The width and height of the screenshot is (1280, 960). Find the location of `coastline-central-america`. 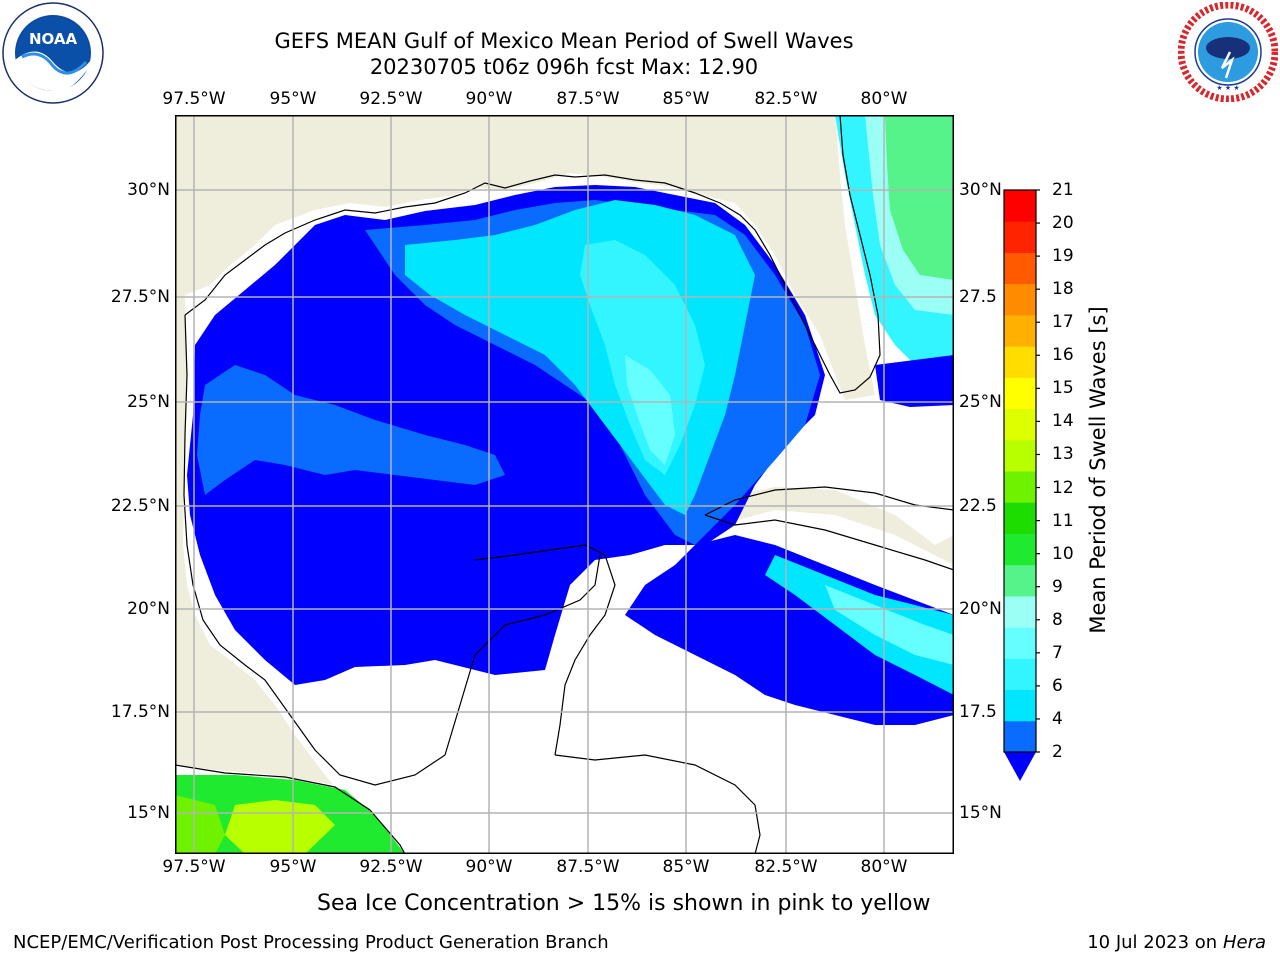

coastline-central-america is located at coordinates (657, 804).